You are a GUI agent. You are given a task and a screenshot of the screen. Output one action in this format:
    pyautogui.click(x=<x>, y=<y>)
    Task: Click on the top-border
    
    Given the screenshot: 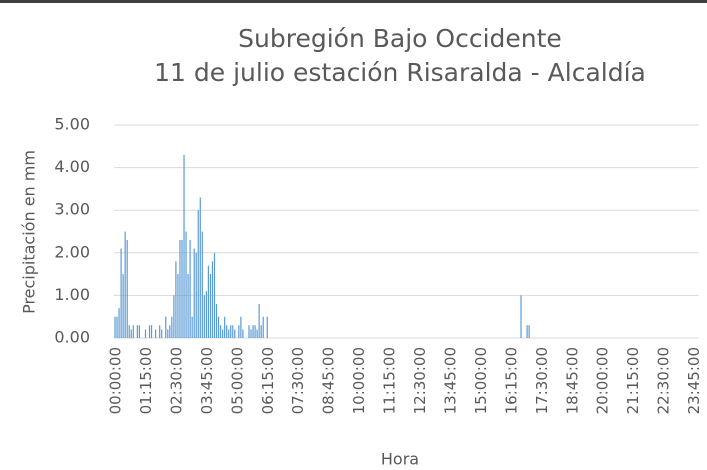 What is the action you would take?
    pyautogui.click(x=353, y=1)
    